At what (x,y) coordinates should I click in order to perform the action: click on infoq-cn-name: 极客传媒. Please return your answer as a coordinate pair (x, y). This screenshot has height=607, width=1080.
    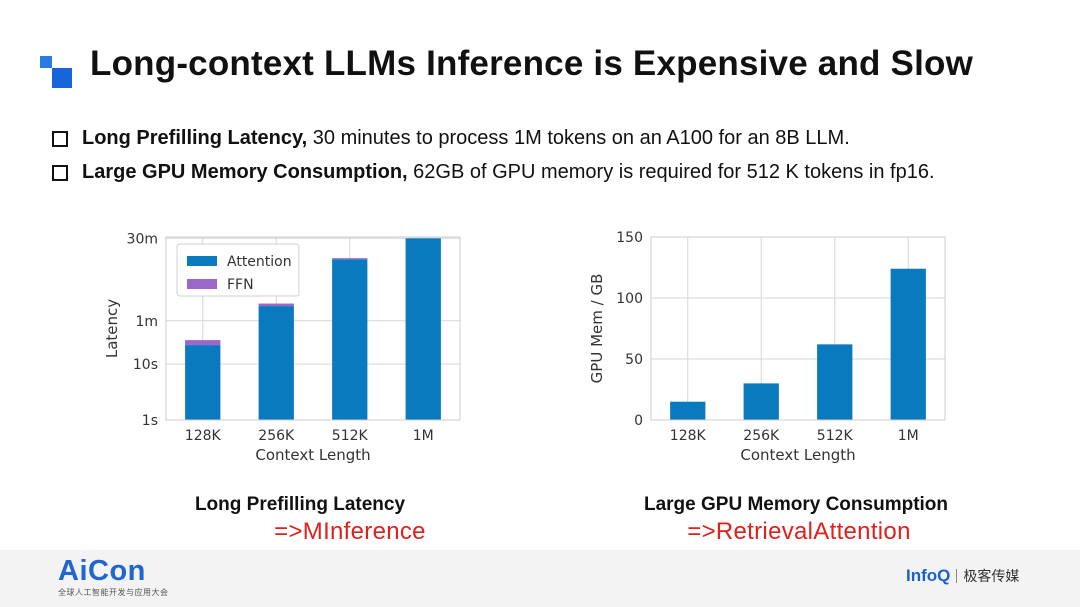
    Looking at the image, I should click on (991, 576).